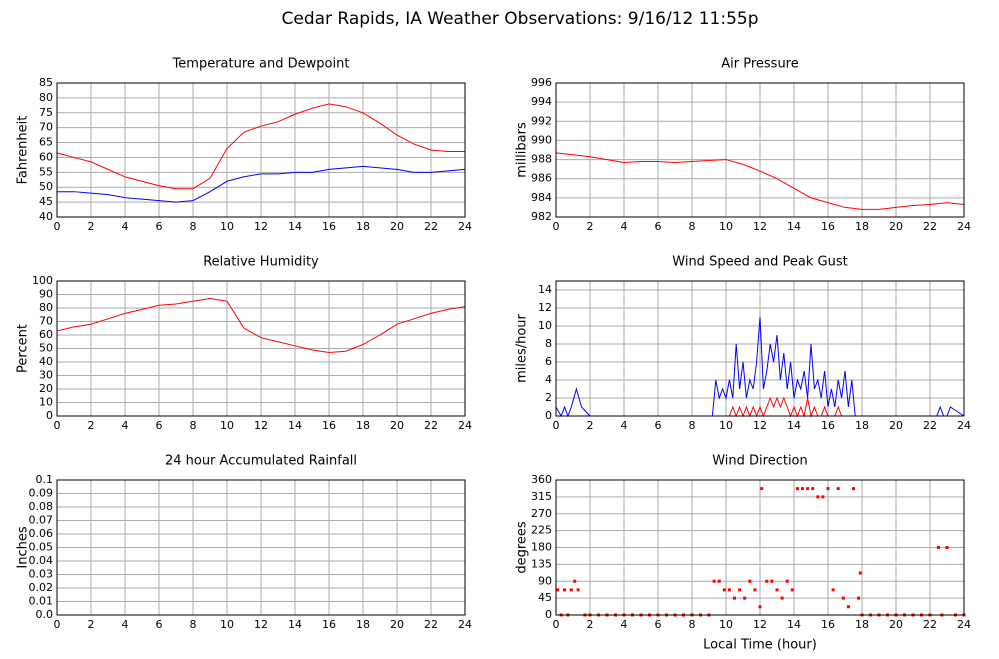 This screenshot has width=999, height=659. I want to click on y-tick-label: 20, so click(46, 388).